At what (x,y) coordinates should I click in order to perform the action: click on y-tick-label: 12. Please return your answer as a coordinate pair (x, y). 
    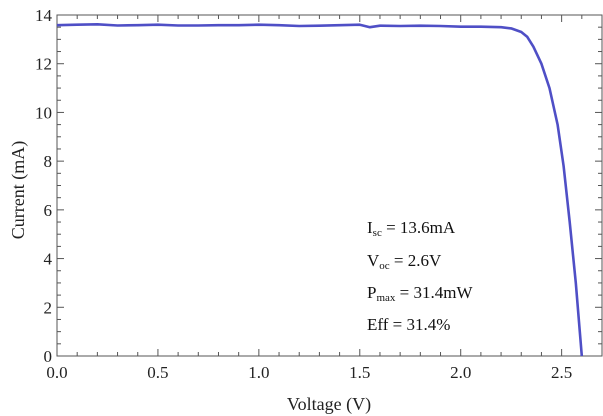
    Looking at the image, I should click on (43, 64).